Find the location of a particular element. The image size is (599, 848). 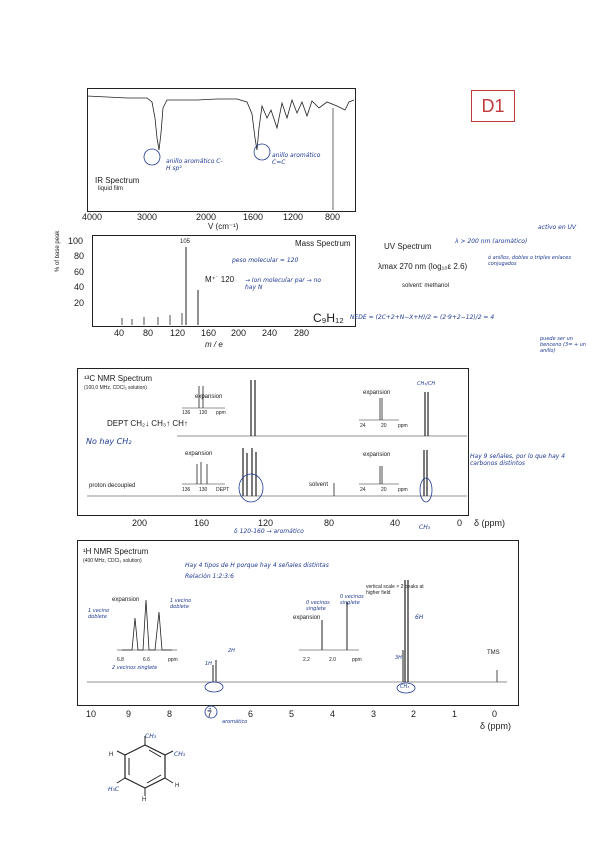

uv-note-aromatic: λ > 200 nm (aromático) is located at coordinates (491, 241).